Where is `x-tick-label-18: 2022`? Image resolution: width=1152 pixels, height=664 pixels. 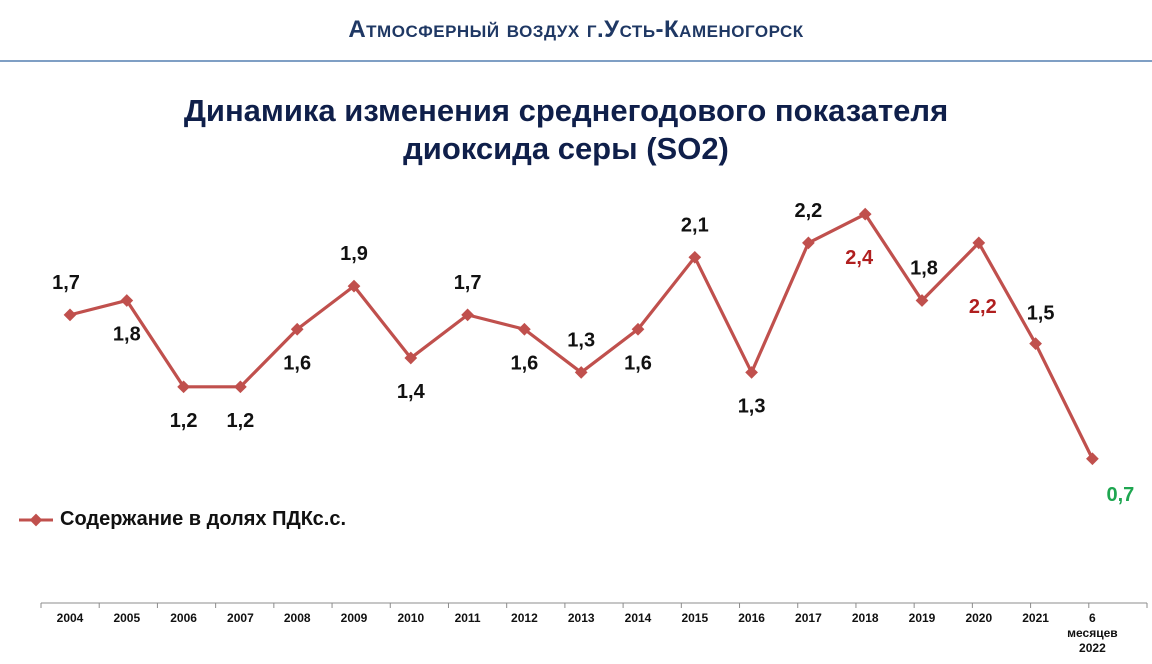 x-tick-label-18: 2022 is located at coordinates (1092, 648).